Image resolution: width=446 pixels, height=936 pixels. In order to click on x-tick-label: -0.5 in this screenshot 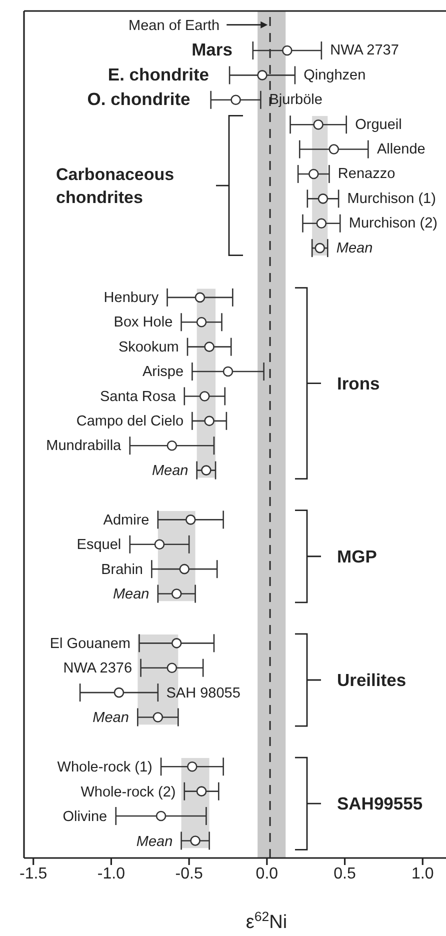, I will do `click(189, 873)`.